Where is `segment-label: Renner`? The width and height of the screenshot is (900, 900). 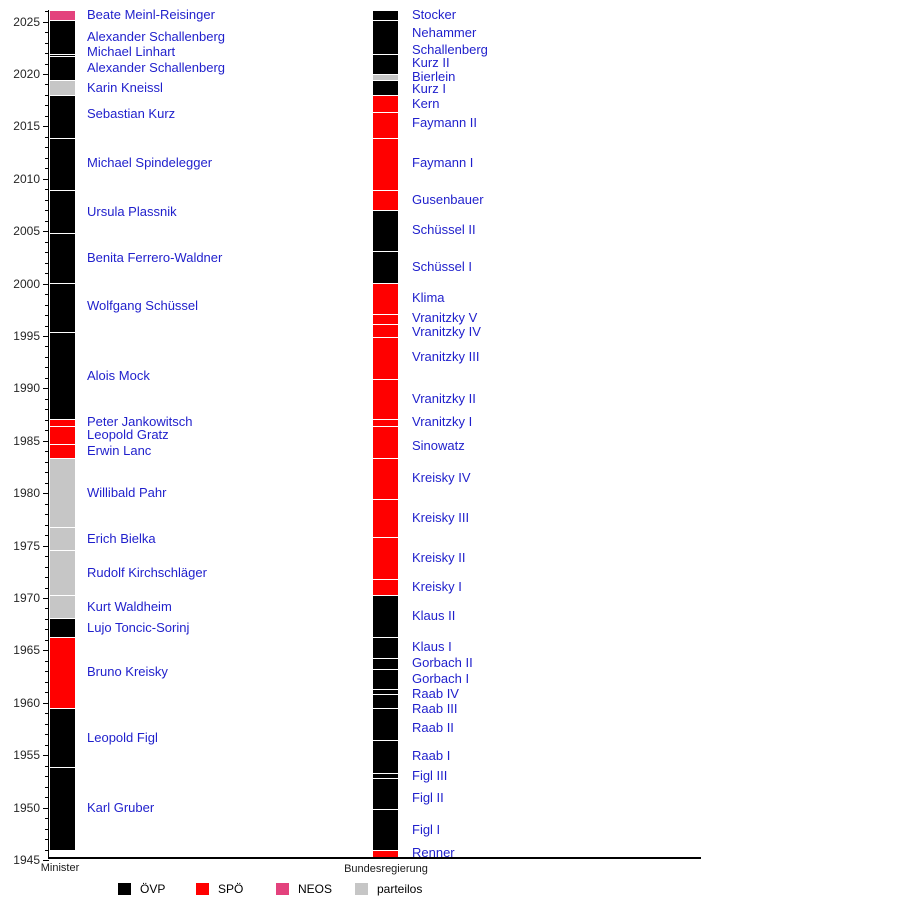 segment-label: Renner is located at coordinates (433, 852).